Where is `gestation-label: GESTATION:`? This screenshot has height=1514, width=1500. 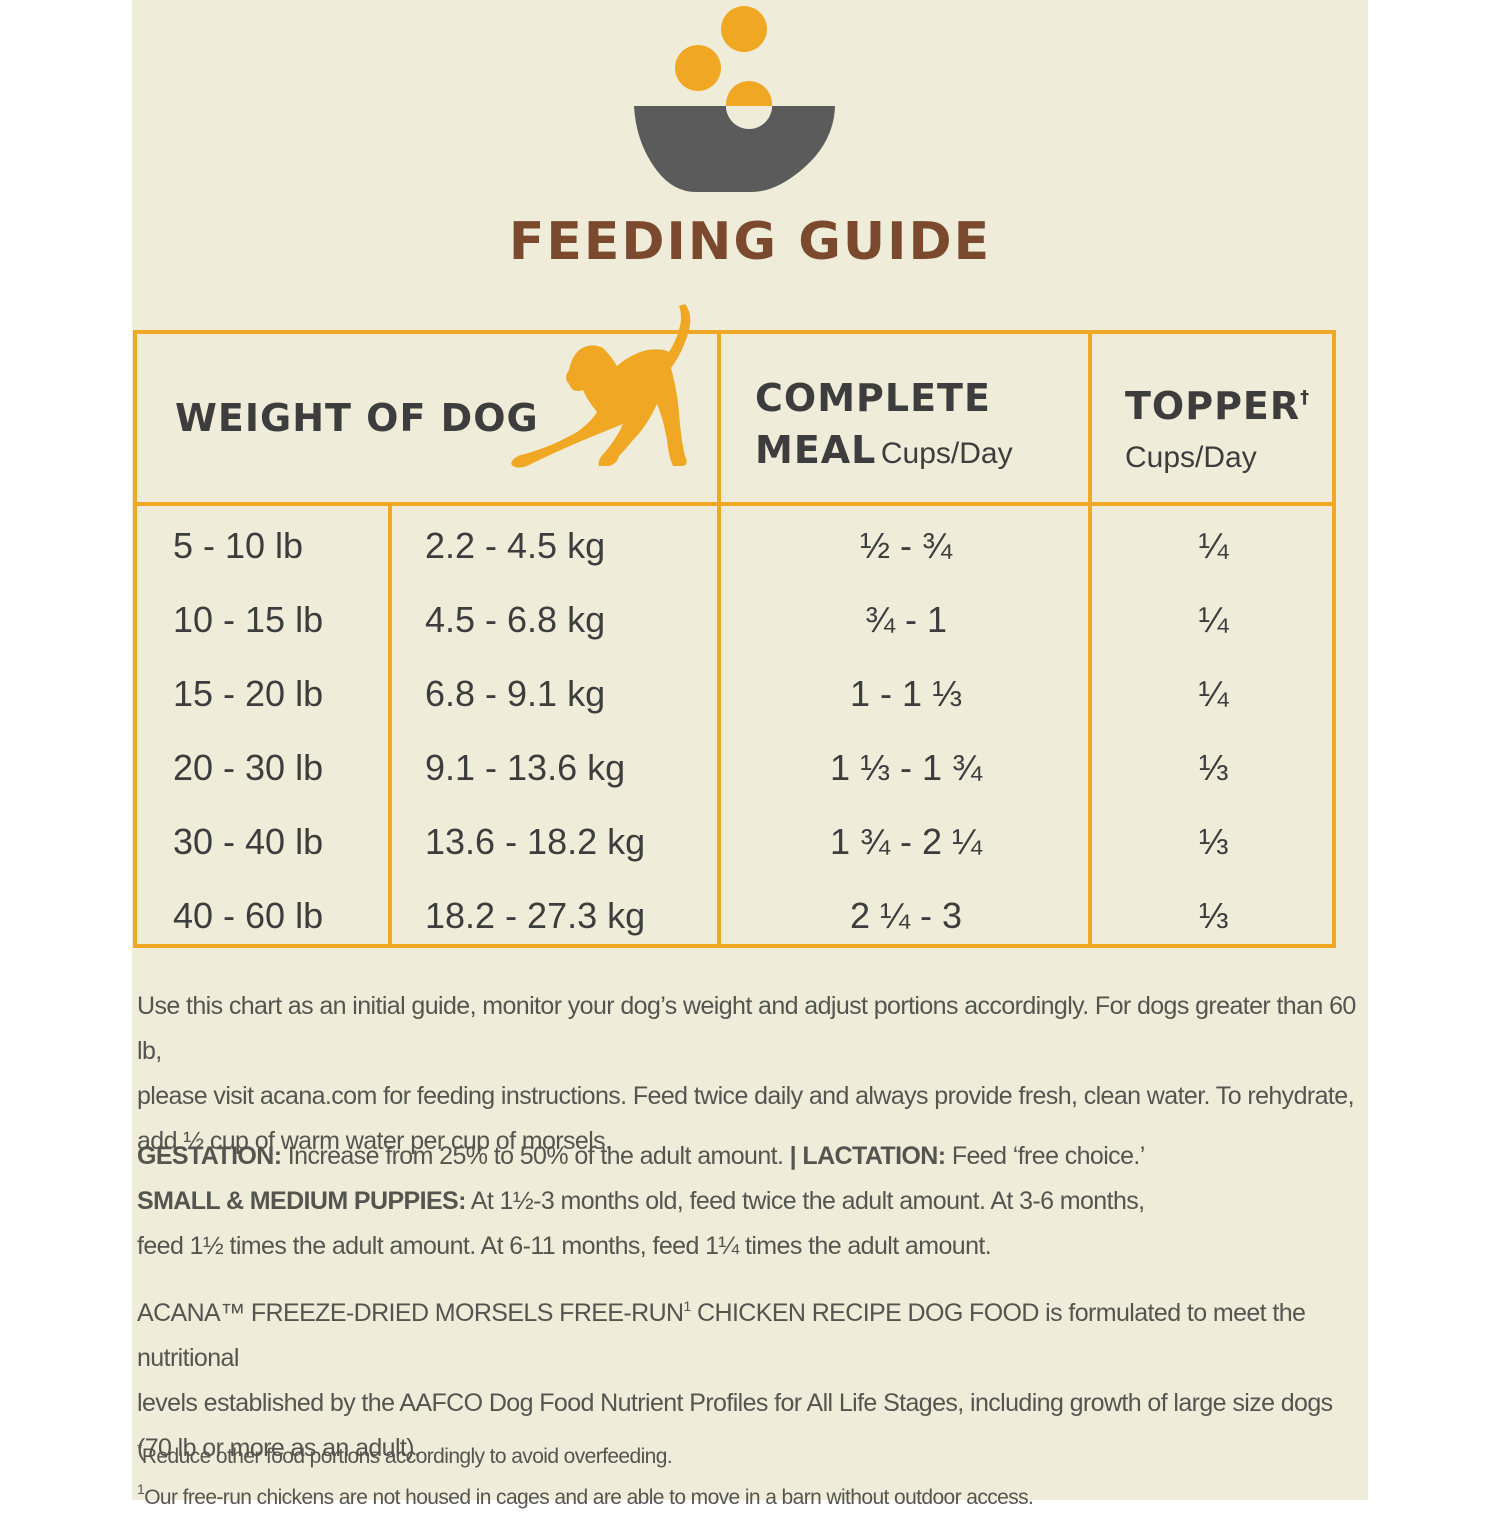
gestation-label: GESTATION: is located at coordinates (209, 1156).